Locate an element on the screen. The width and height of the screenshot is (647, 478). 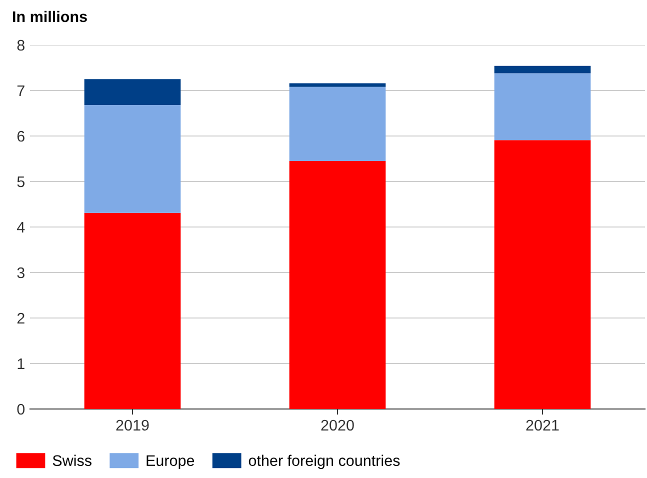
y-tick-label: 7 is located at coordinates (20, 91).